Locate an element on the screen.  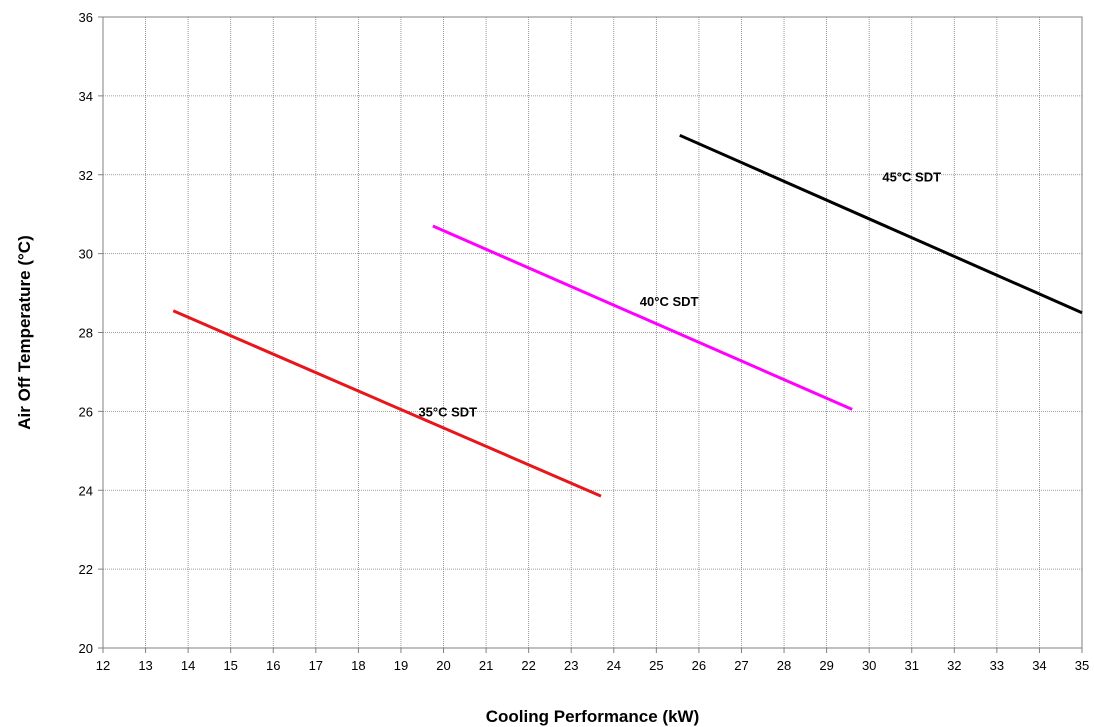
x-tick-label: 17 is located at coordinates (316, 665).